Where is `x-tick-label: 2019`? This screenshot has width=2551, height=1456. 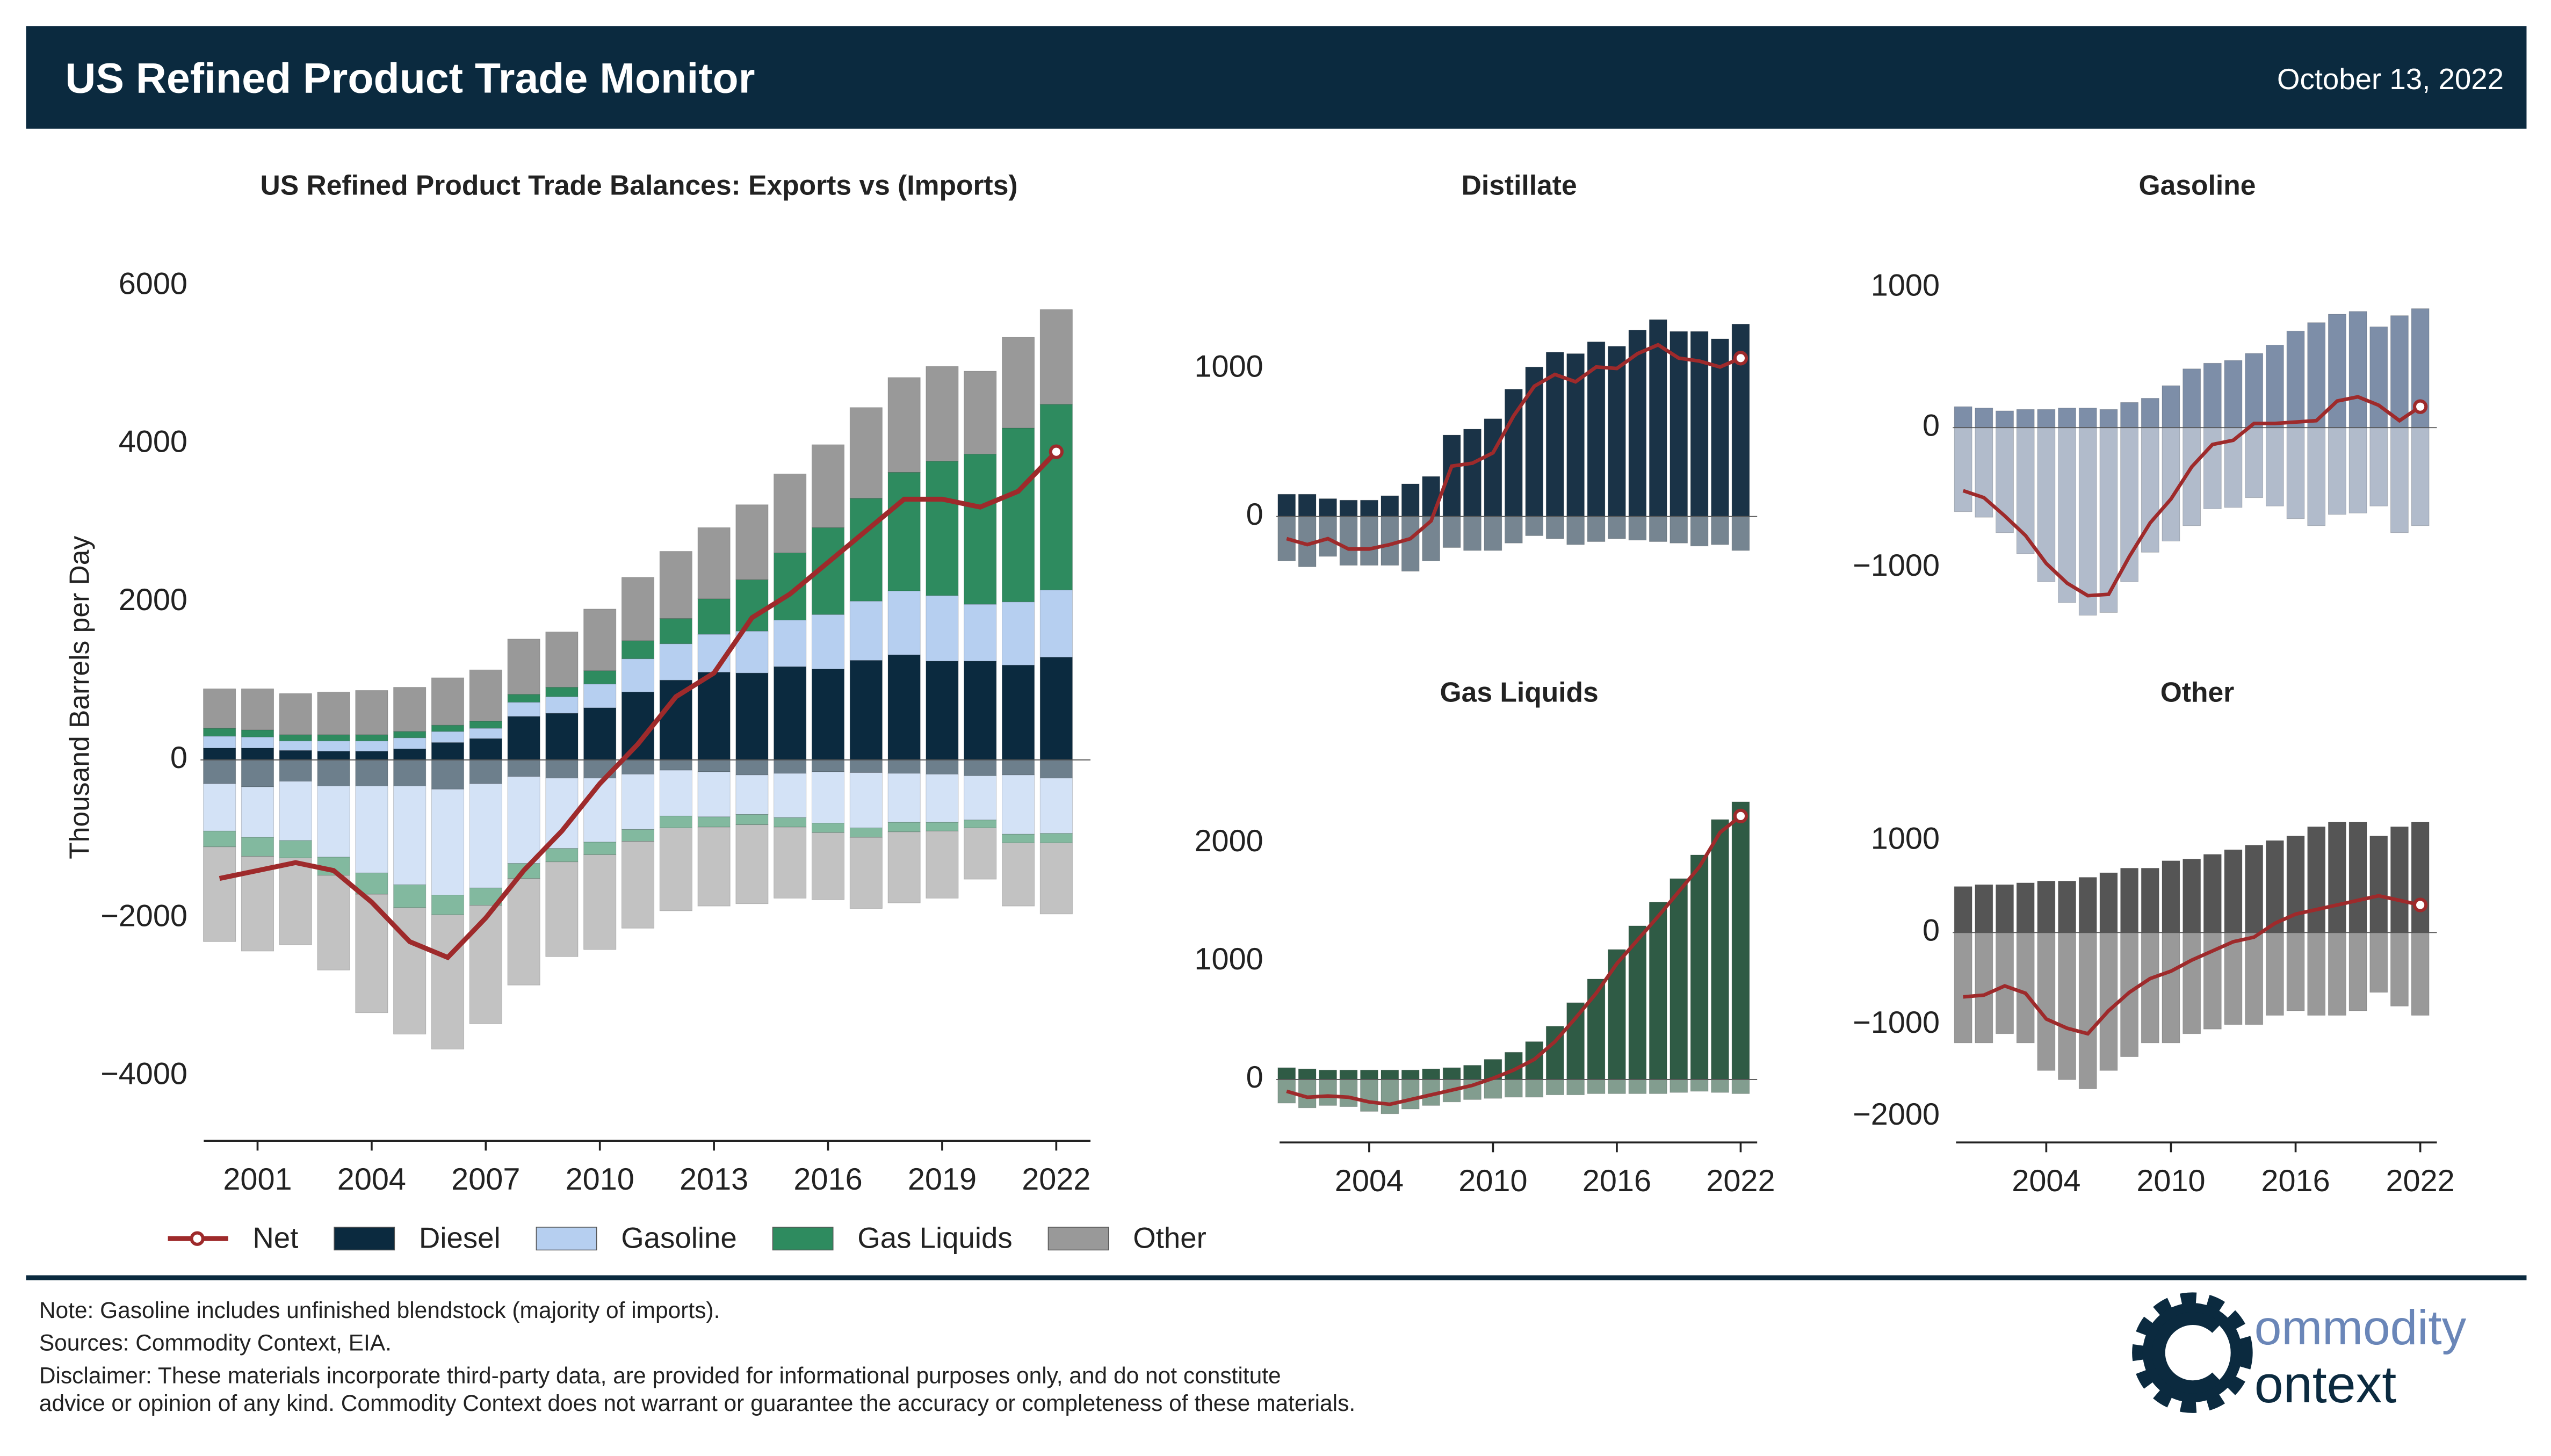
x-tick-label: 2019 is located at coordinates (942, 1180).